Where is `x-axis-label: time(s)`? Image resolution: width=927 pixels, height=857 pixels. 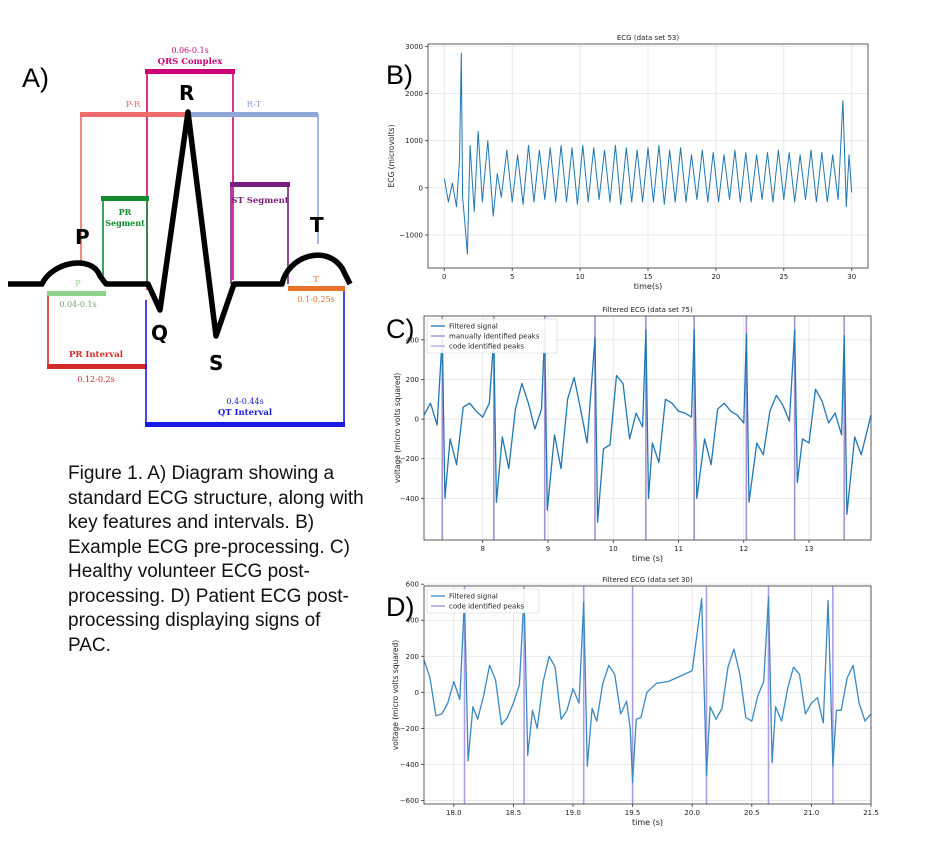 x-axis-label: time(s) is located at coordinates (648, 286).